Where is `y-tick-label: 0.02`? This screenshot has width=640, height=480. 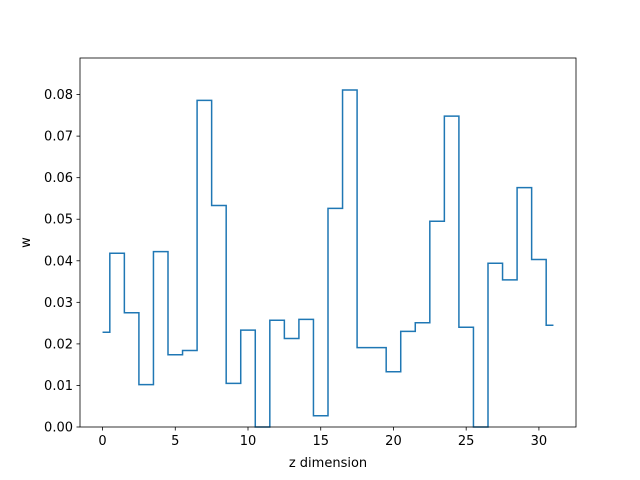
y-tick-label: 0.02 is located at coordinates (58, 344).